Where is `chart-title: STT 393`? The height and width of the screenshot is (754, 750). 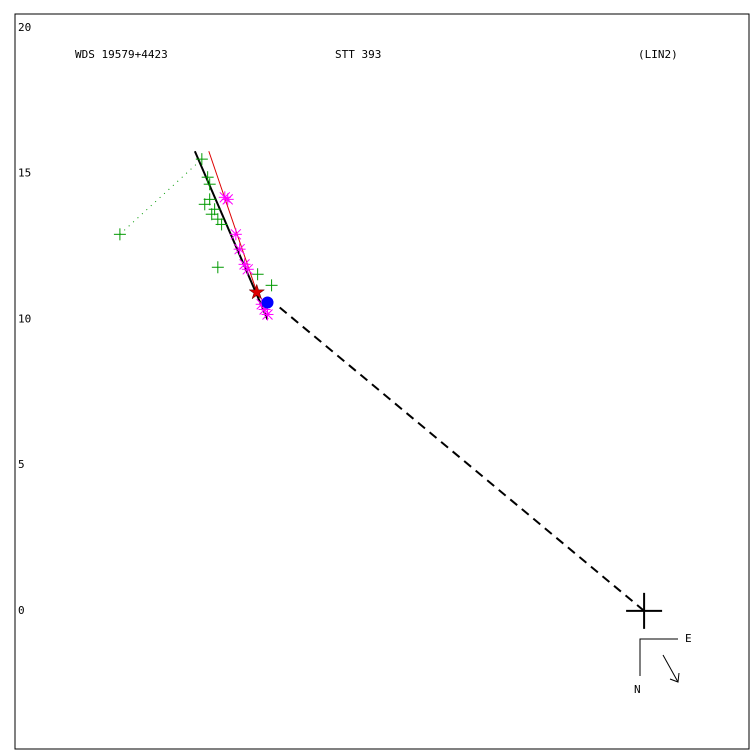 chart-title: STT 393 is located at coordinates (358, 54).